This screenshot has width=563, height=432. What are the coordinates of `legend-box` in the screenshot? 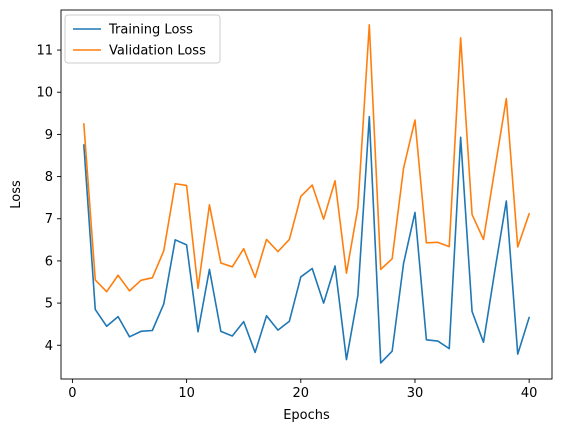 It's located at (142, 39).